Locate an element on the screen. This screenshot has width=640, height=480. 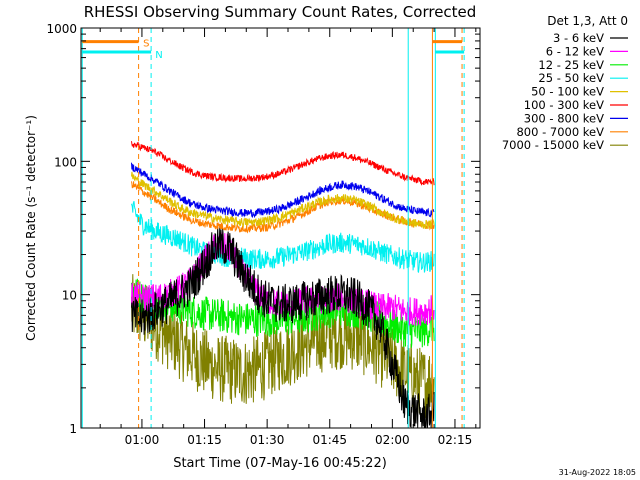
flag-label-s: S is located at coordinates (146, 44).